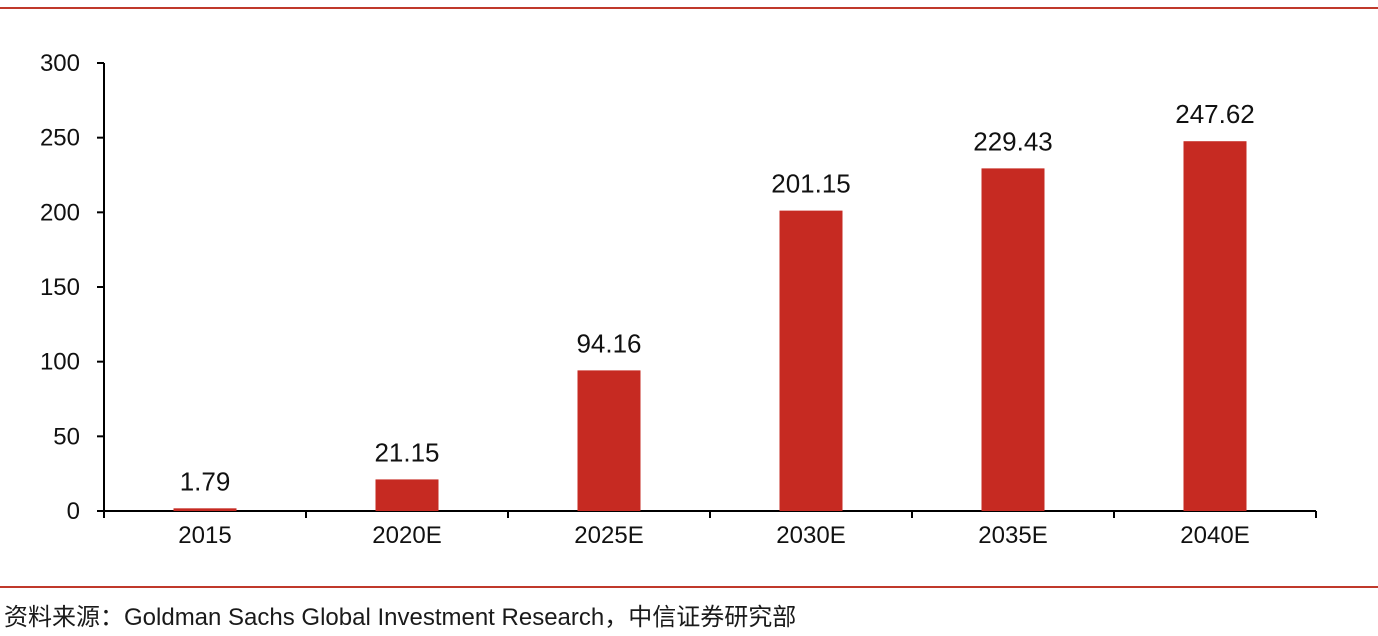 The image size is (1378, 636). I want to click on x-tick-label: 2020E, so click(406, 535).